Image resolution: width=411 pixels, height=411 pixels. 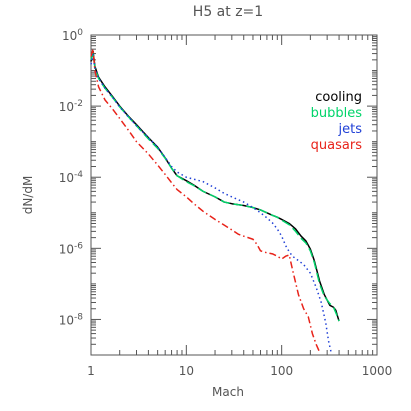 I want to click on x-axis-label: Mach, so click(x=228, y=392).